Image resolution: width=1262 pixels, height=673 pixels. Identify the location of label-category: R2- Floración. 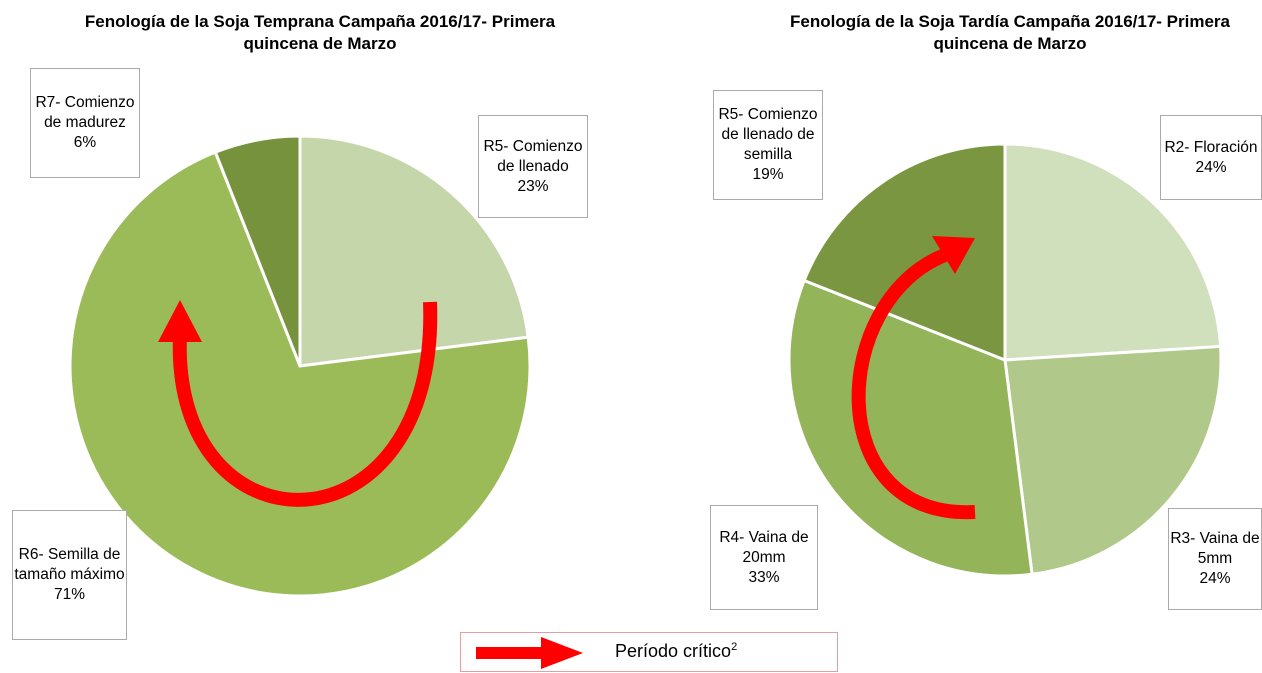
(1211, 147).